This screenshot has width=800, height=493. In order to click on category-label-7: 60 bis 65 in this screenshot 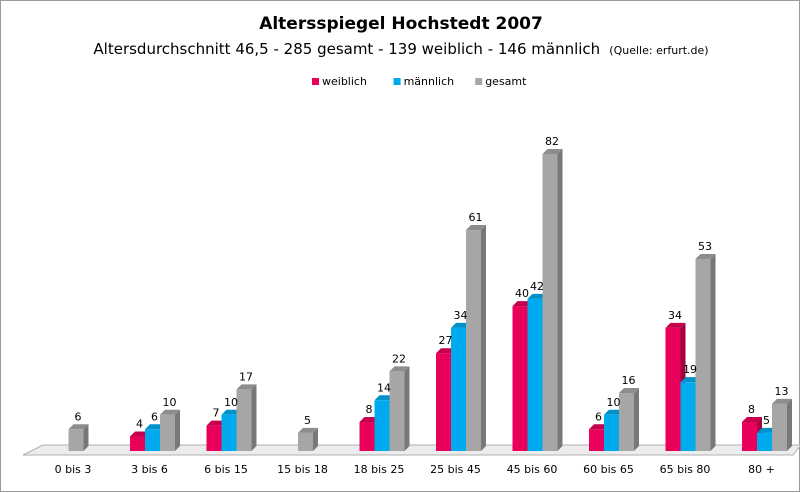, I will do `click(608, 469)`.